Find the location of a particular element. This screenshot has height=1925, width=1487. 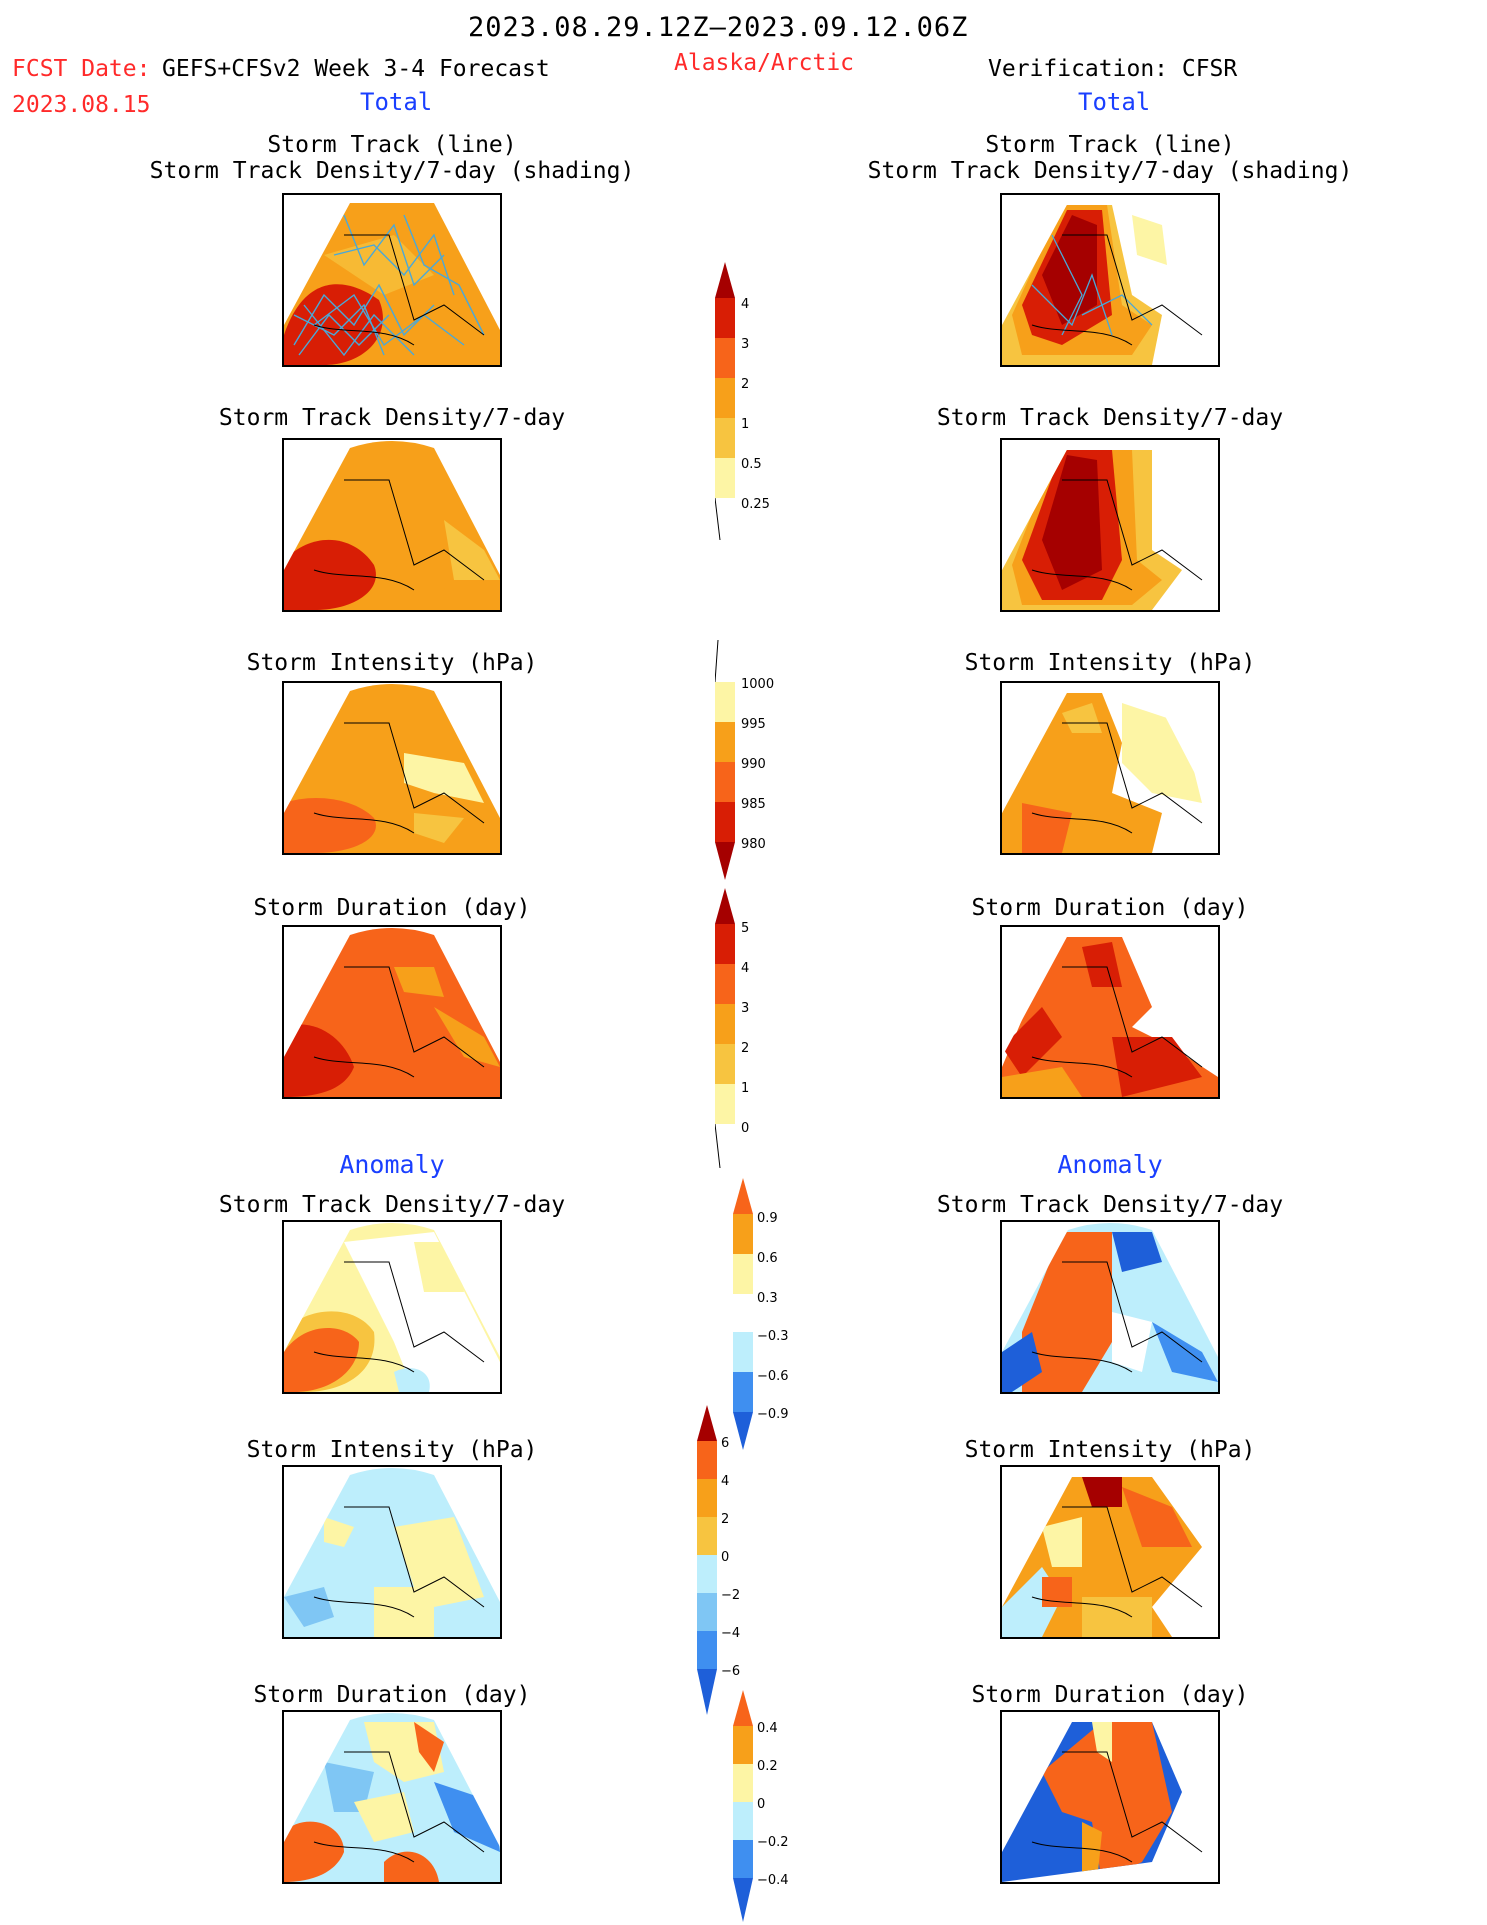

right-title-duration: Storm Duration (day) is located at coordinates (1110, 908).